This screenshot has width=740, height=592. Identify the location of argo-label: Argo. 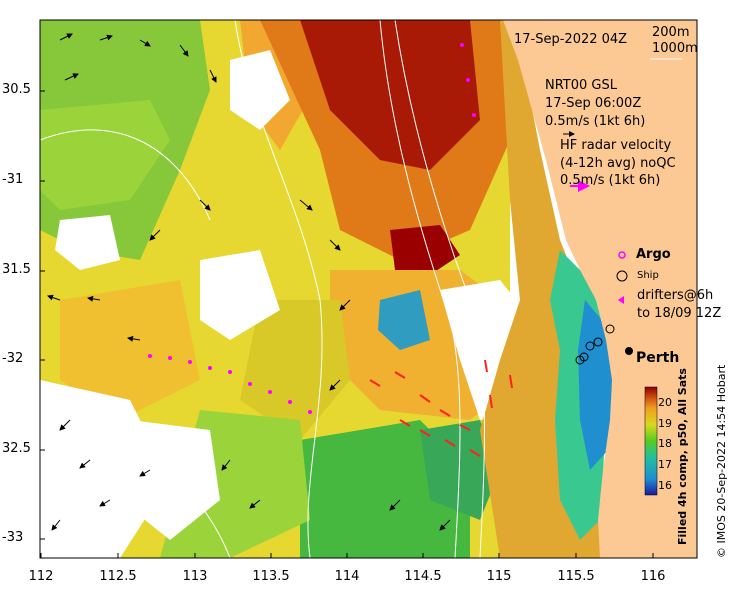
(653, 254).